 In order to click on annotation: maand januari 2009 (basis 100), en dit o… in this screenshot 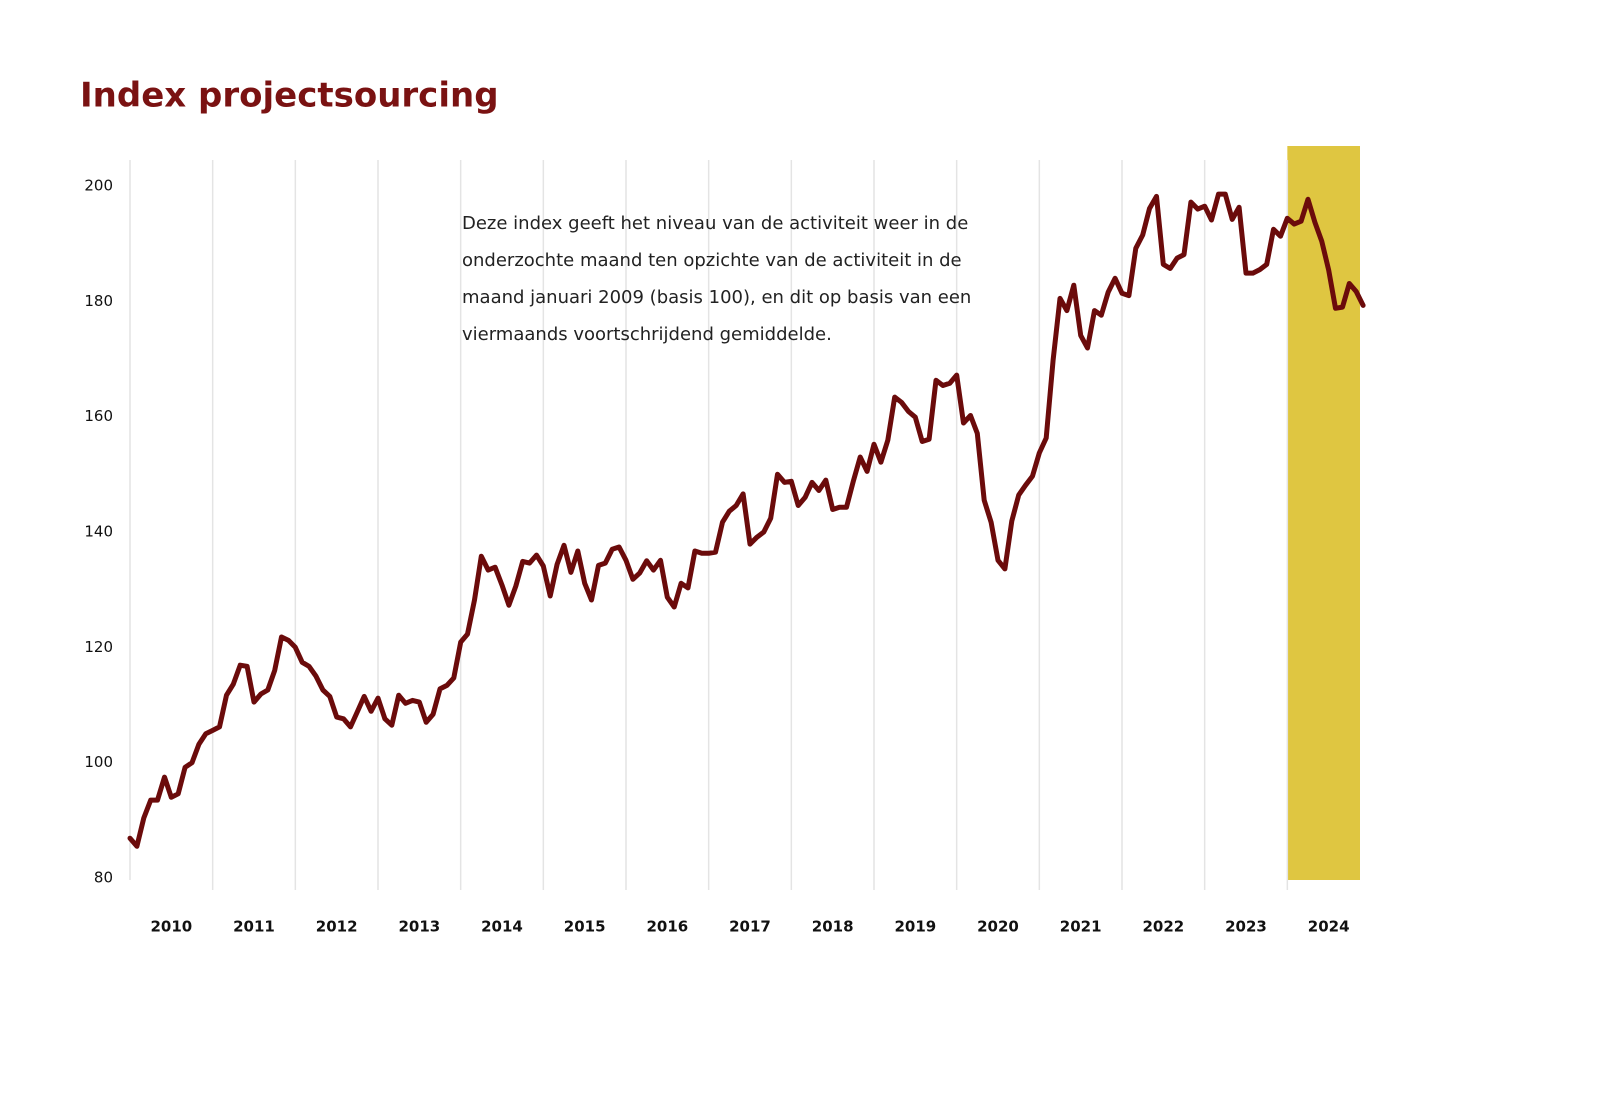, I will do `click(716, 297)`.